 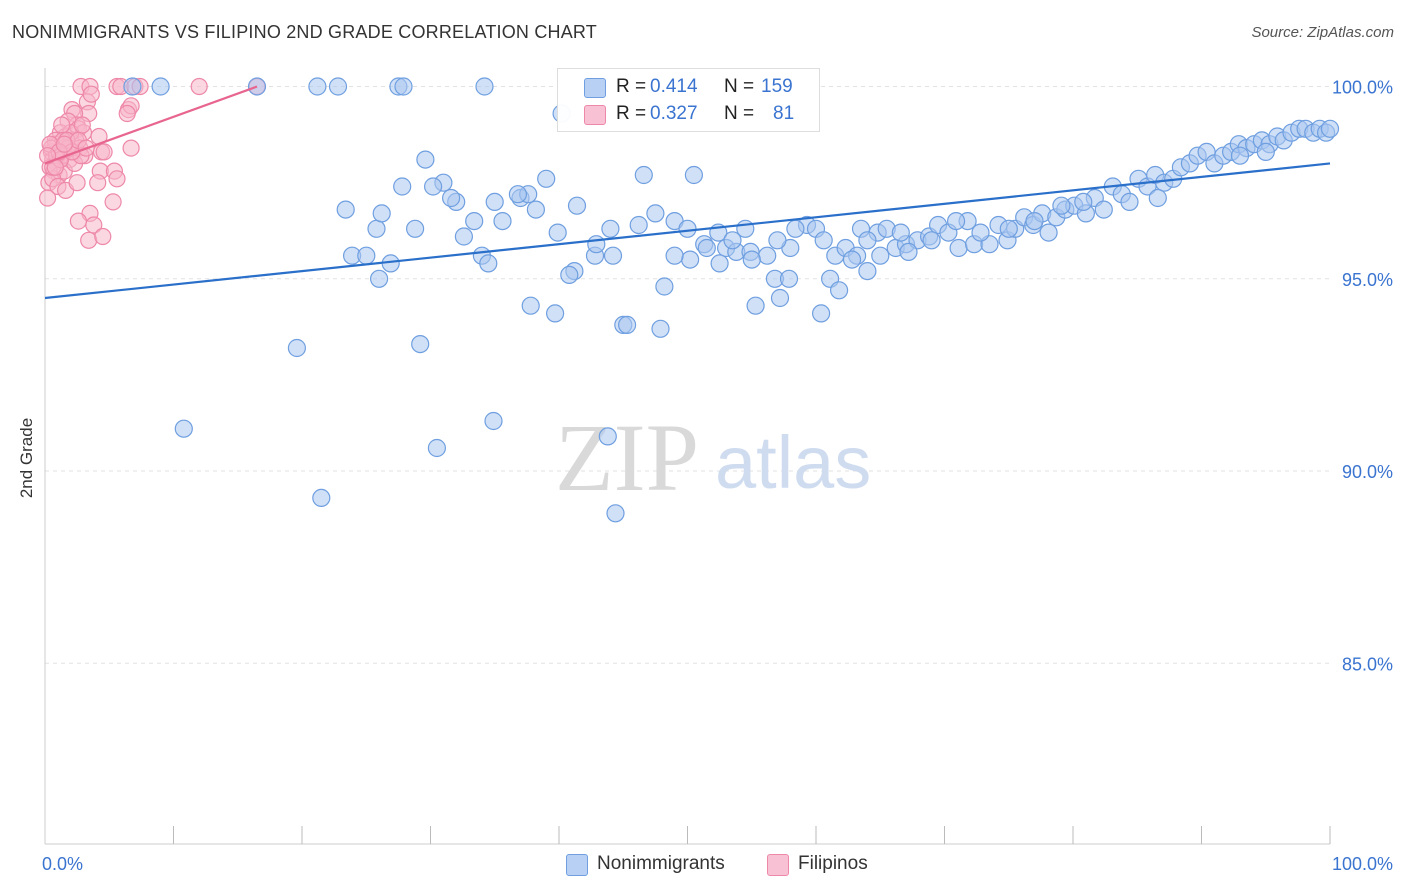 What do you see at coordinates (778, 865) in the screenshot?
I see `legend-filipinos-swatch` at bounding box center [778, 865].